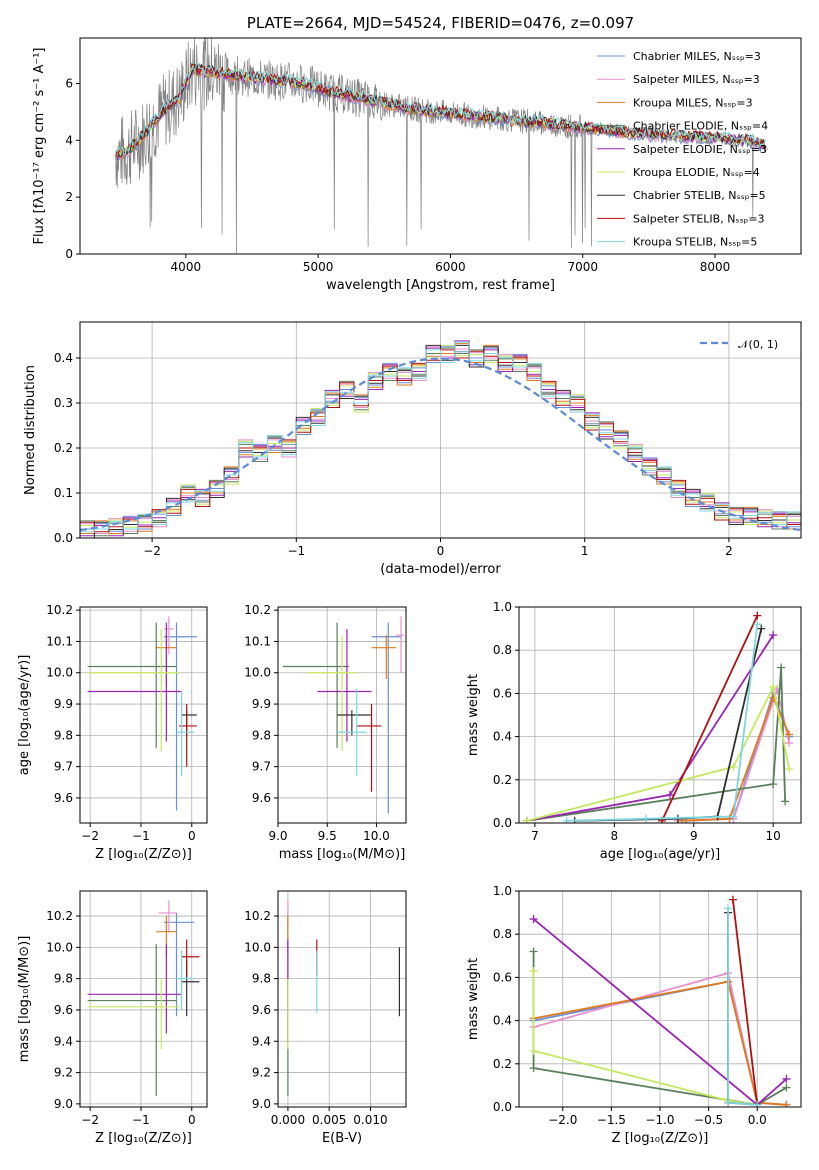 This screenshot has height=1170, width=819. What do you see at coordinates (697, 56) in the screenshot?
I see `legend-label: Chabrier MILES, Nₛₛₚ=3` at bounding box center [697, 56].